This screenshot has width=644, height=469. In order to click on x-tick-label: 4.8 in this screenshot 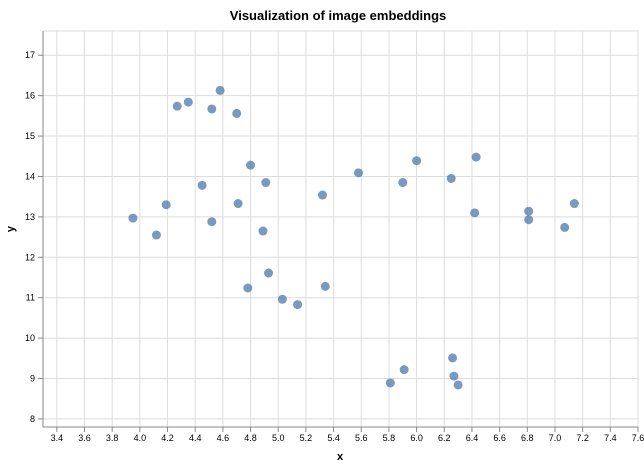, I will do `click(250, 438)`.